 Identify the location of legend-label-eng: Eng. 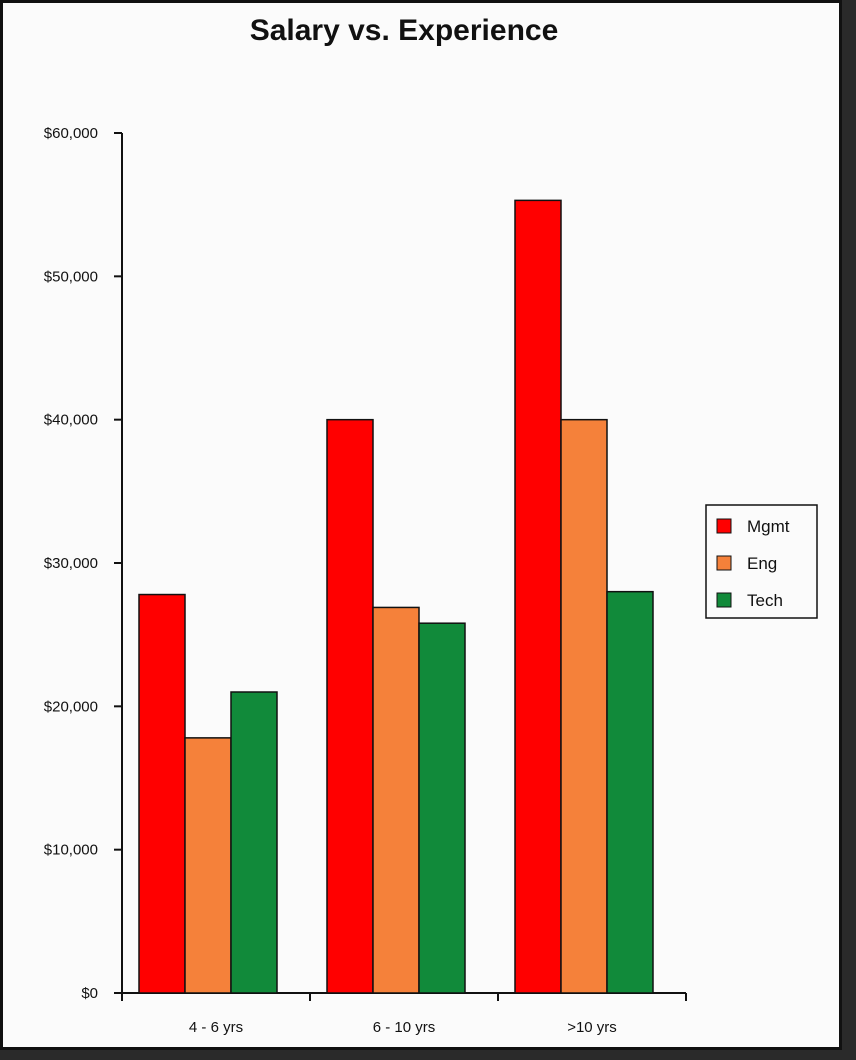
(762, 563).